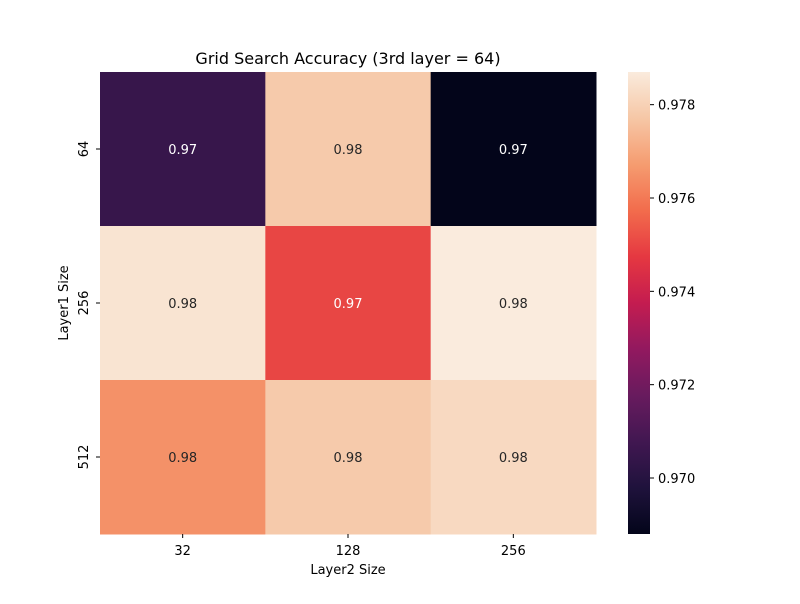 The image size is (800, 604). I want to click on y-tick-label: 256, so click(84, 303).